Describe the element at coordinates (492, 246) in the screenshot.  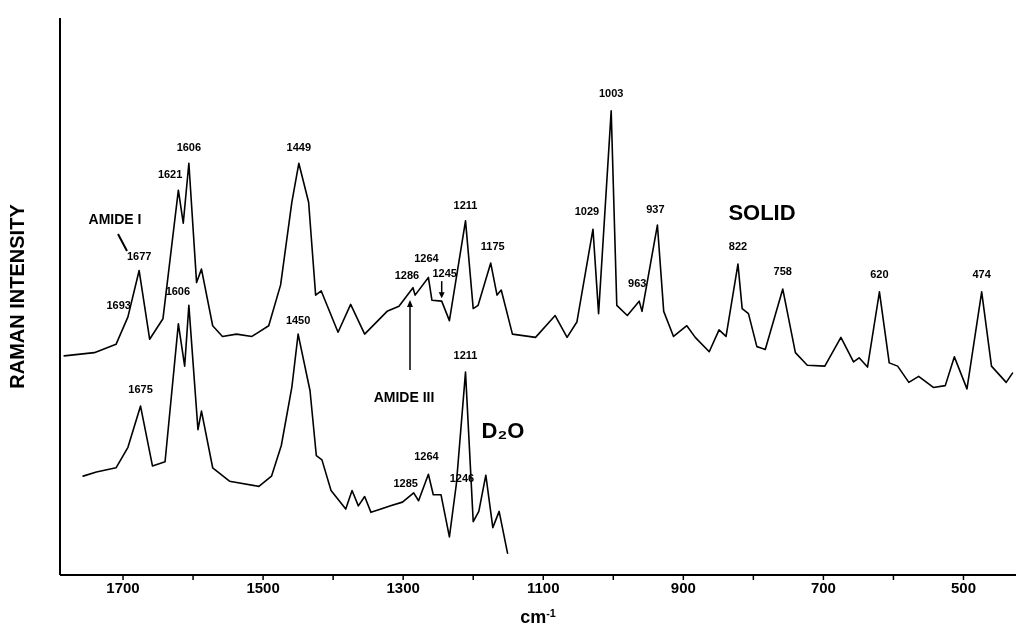
I see `annotation: 1175` at that location.